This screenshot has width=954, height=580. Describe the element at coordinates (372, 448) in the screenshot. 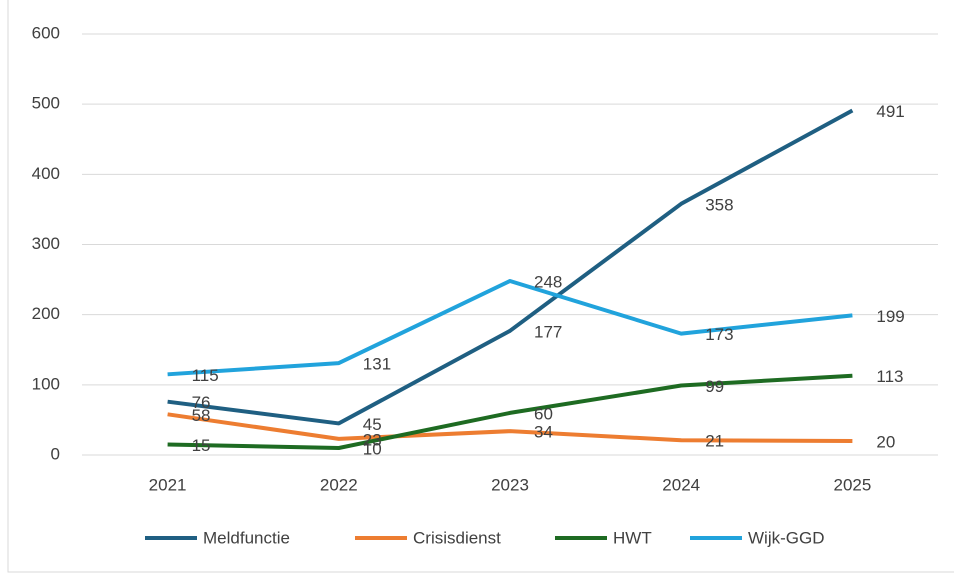

I see `data-label: 10` at that location.